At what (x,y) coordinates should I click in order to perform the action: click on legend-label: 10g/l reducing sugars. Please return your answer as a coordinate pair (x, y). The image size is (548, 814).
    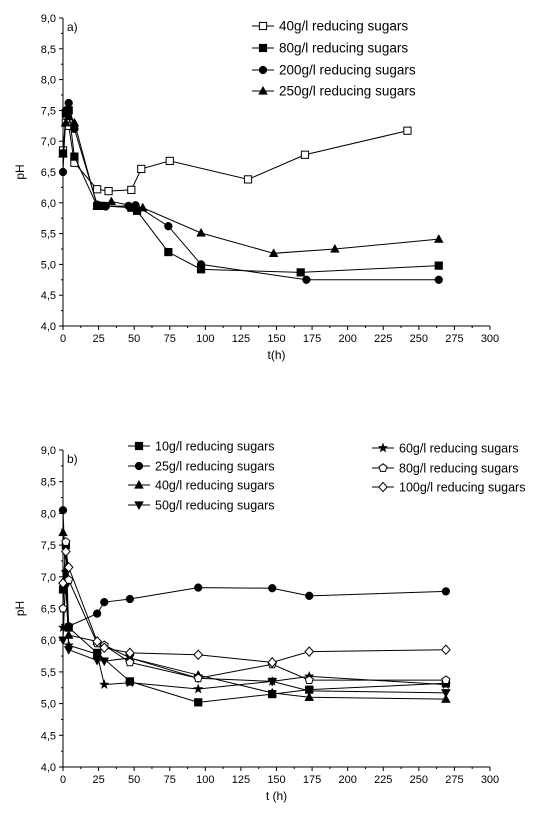
    Looking at the image, I should click on (215, 447).